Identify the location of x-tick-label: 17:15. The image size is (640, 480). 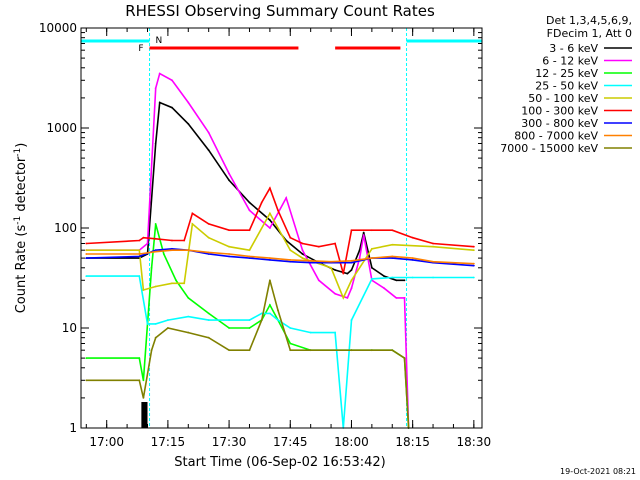
(168, 442).